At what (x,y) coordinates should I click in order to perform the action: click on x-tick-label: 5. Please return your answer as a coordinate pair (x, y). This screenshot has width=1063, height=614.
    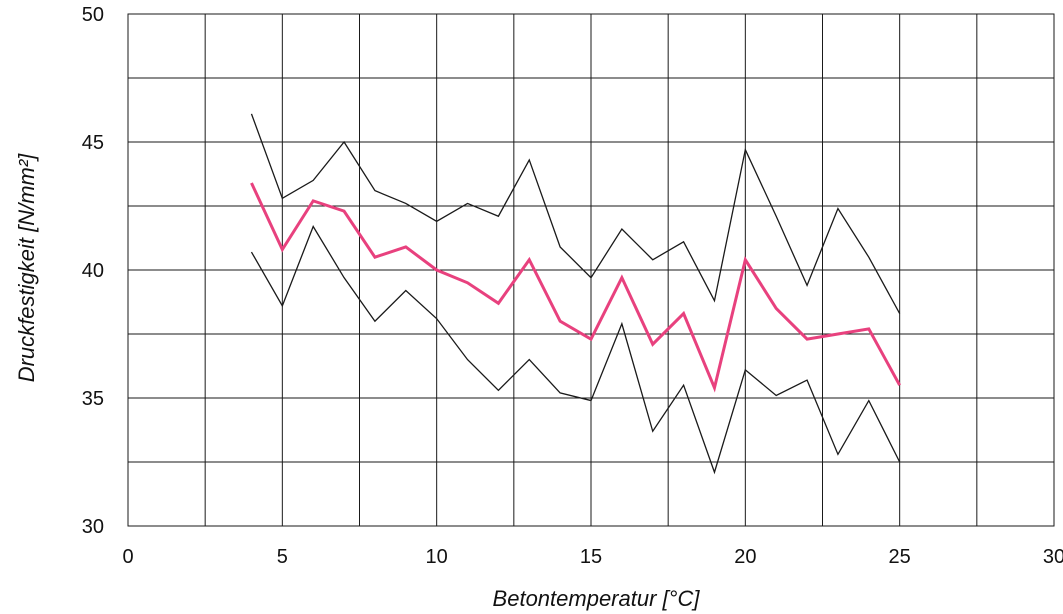
    Looking at the image, I should click on (282, 557).